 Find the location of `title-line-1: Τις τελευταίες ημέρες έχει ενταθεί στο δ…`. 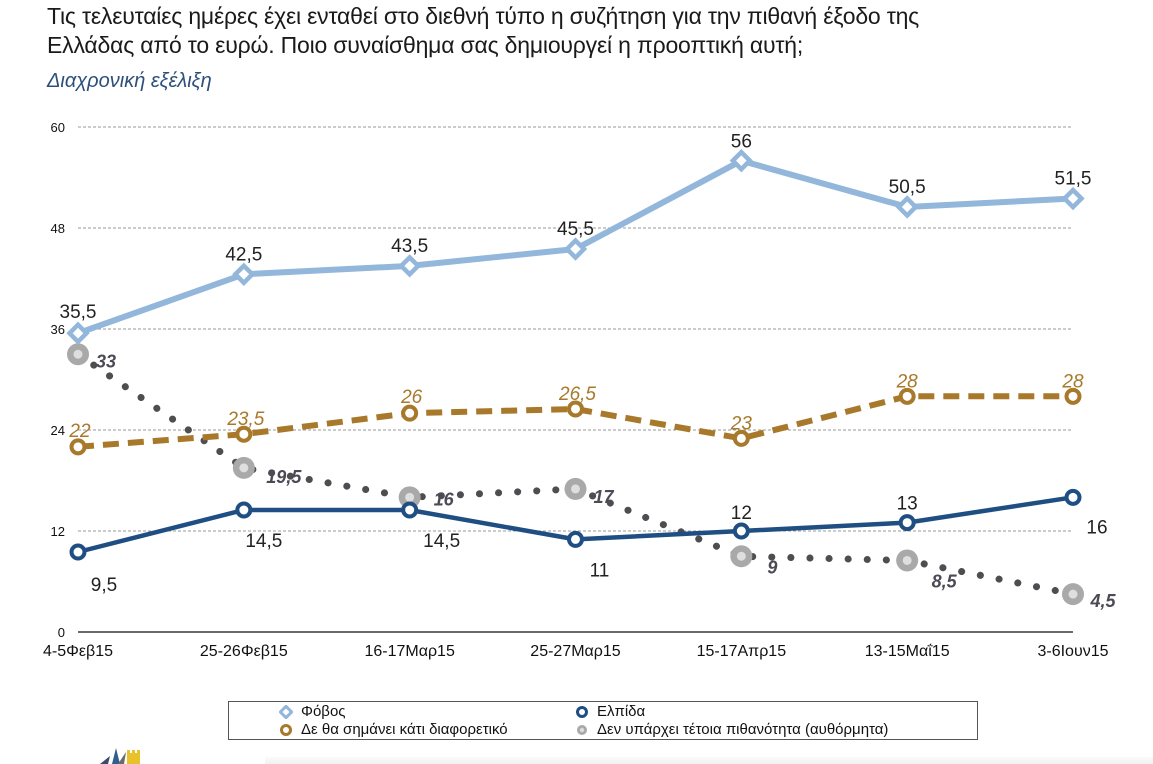

title-line-1: Τις τελευταίες ημέρες έχει ενταθεί στο δ… is located at coordinates (483, 16).